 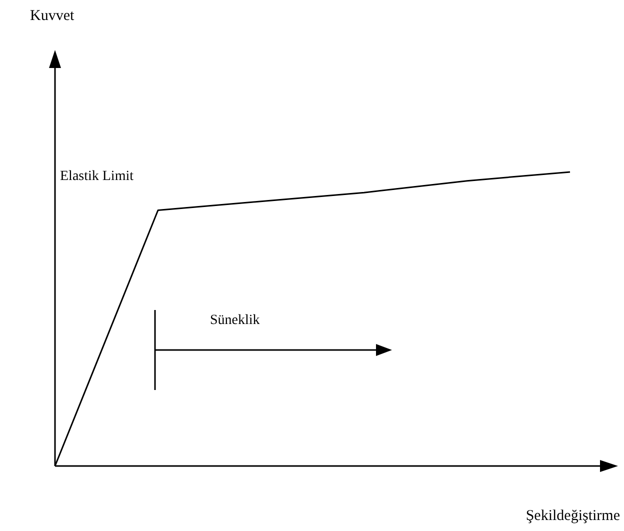 I want to click on x-axis-title: Şekildeğiştirme, so click(x=573, y=516).